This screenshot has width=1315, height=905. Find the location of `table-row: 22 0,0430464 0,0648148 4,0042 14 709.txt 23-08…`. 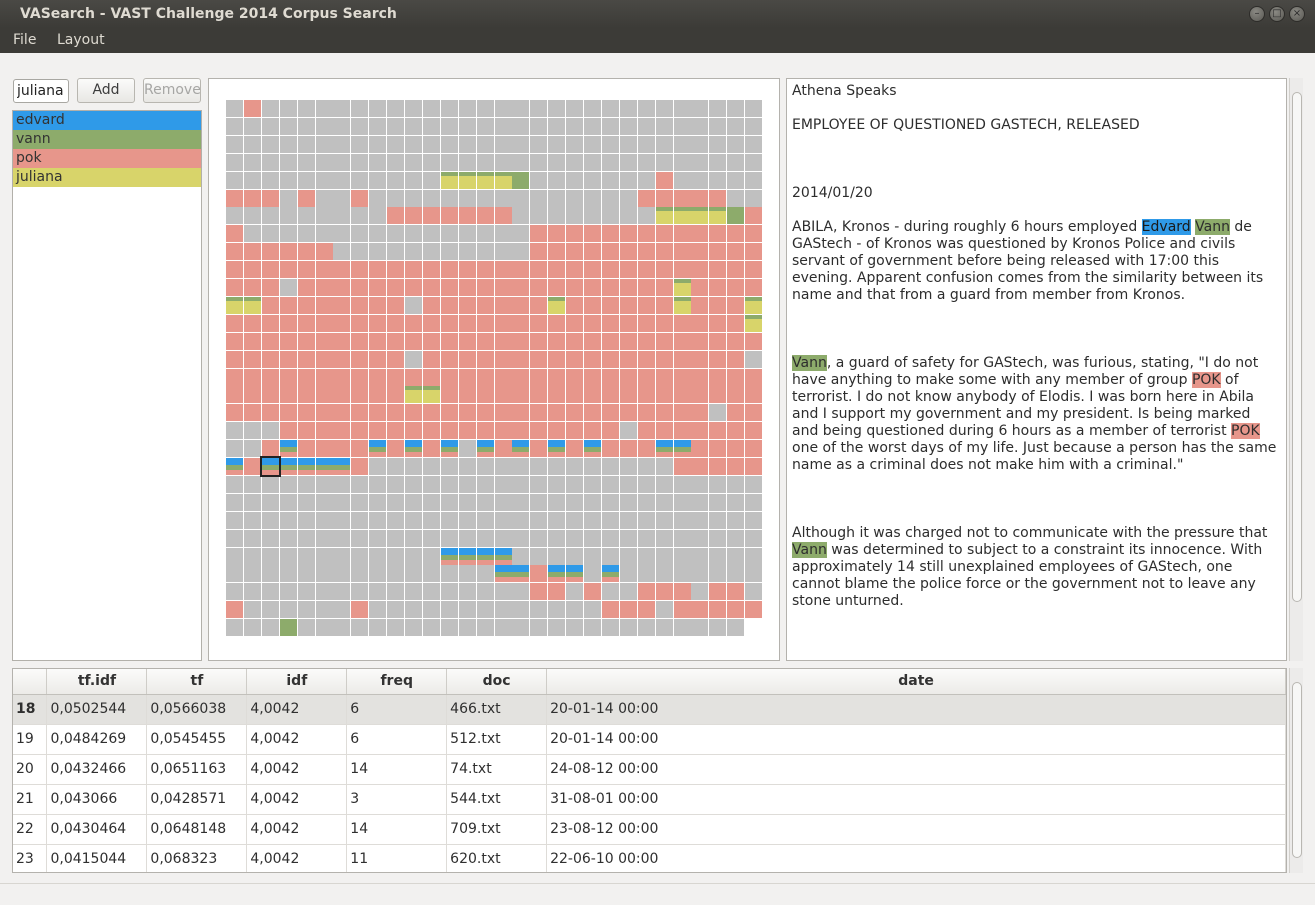

table-row: 22 0,0430464 0,0648148 4,0042 14 709.txt 23-08… is located at coordinates (649, 829).